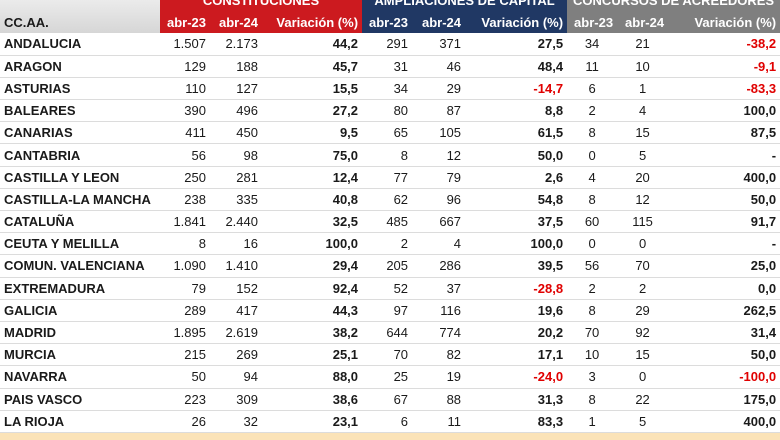 The width and height of the screenshot is (780, 440). I want to click on region-name: ARAGON, so click(80, 66).